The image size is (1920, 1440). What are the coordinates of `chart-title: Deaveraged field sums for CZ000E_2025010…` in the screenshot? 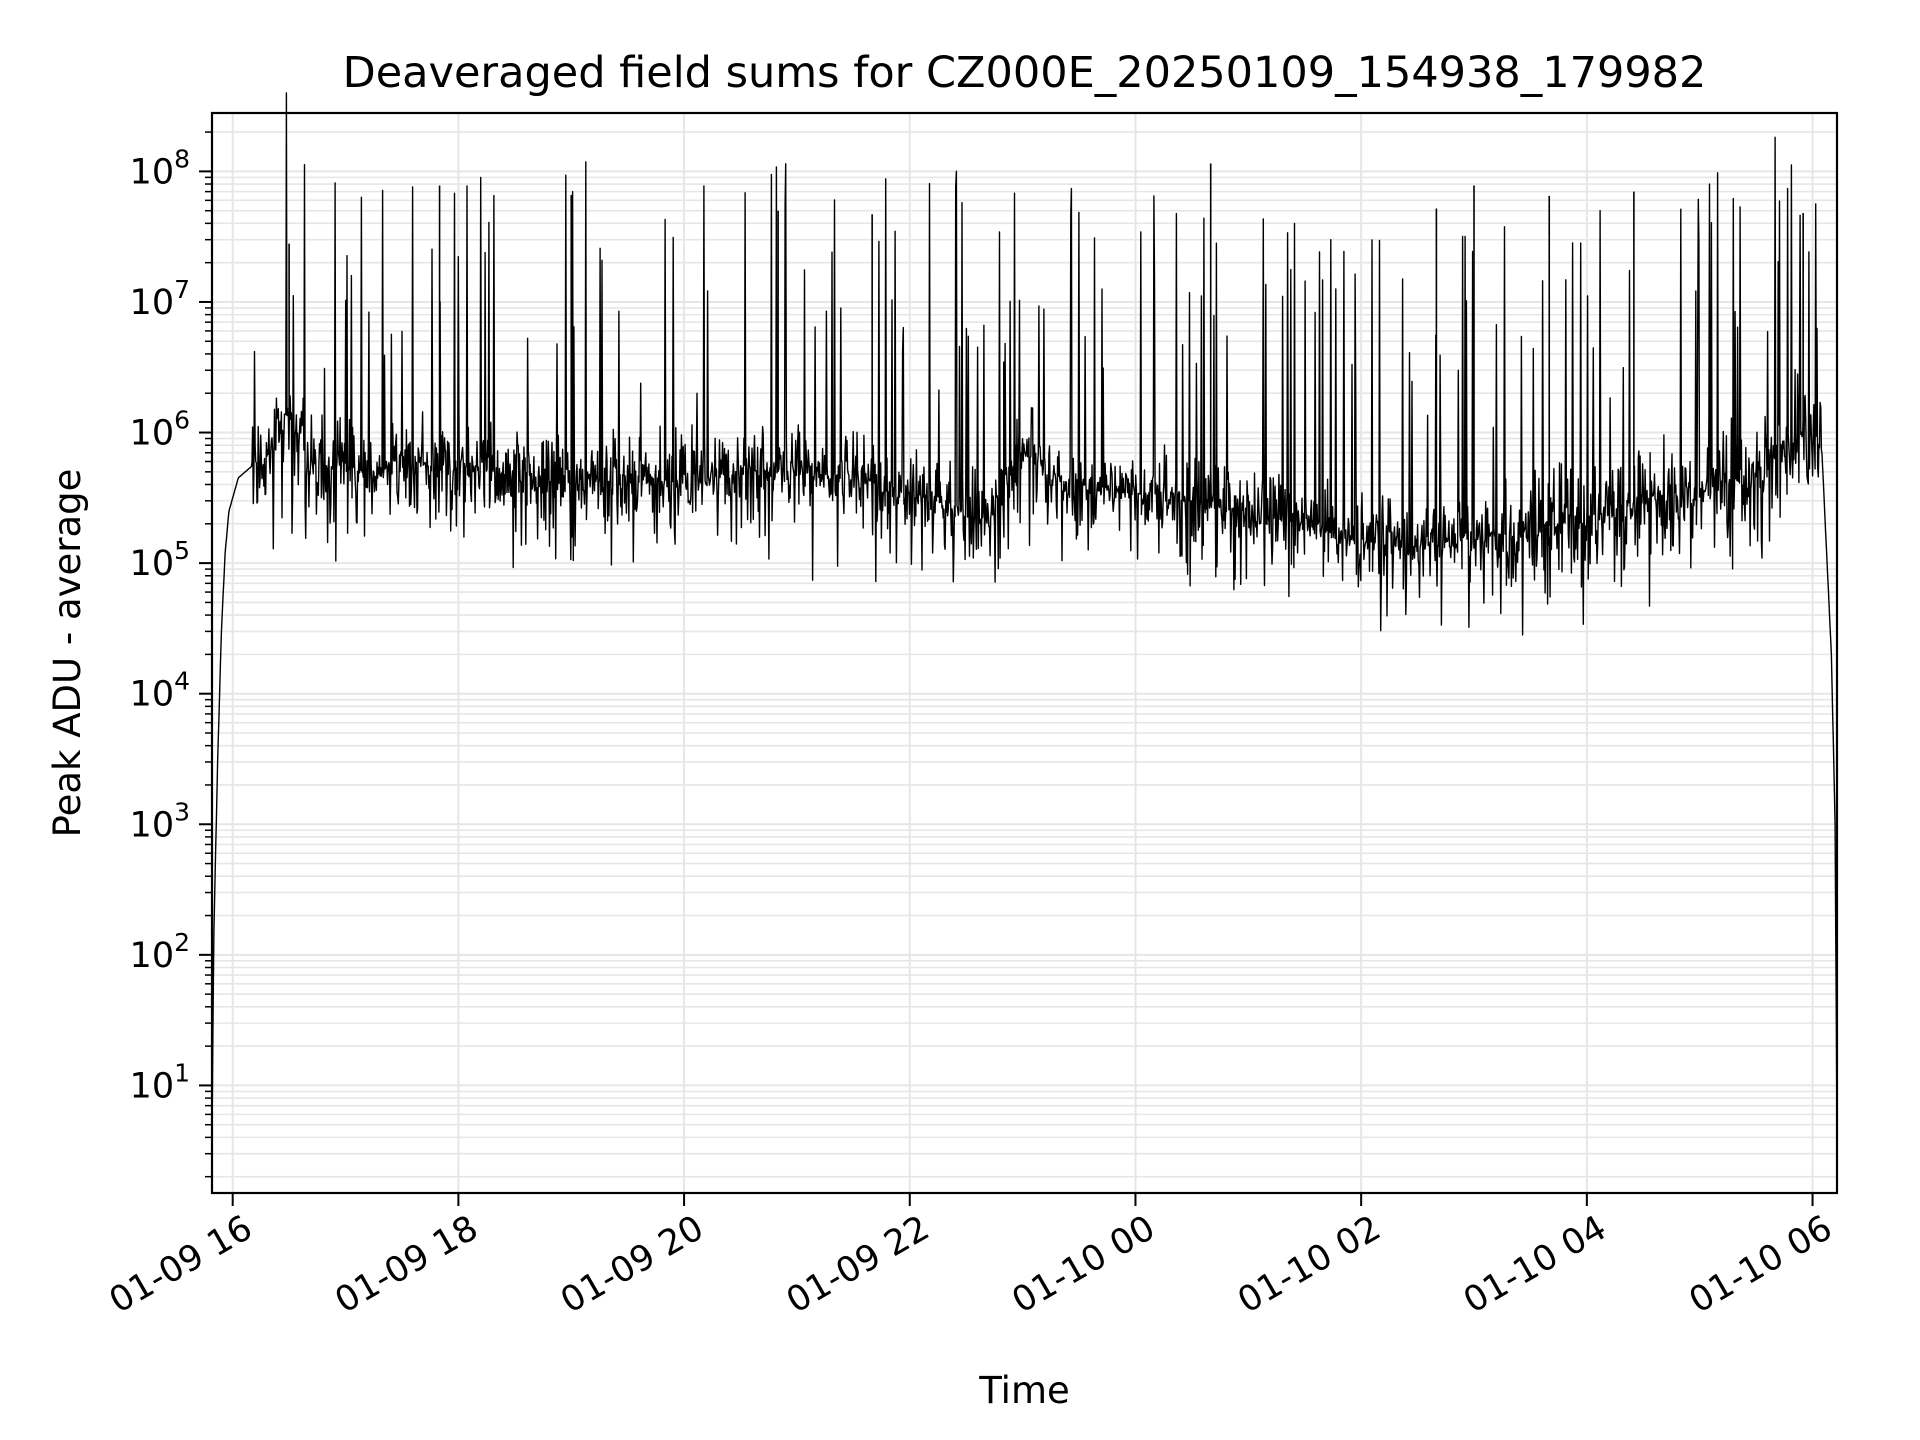 It's located at (1025, 73).